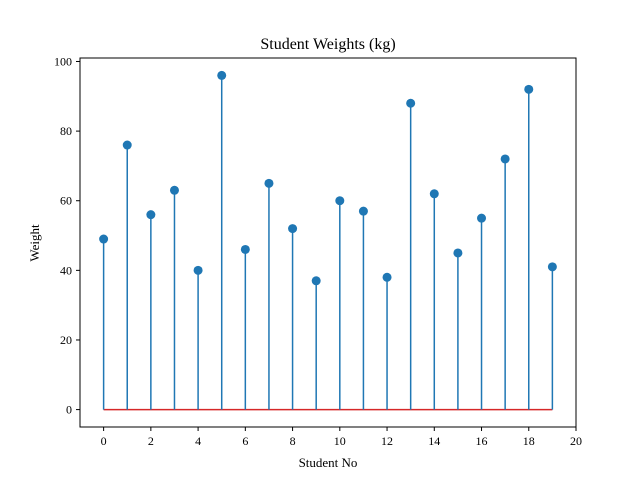  What do you see at coordinates (327, 44) in the screenshot?
I see `chart-title: Student Weights (kg)` at bounding box center [327, 44].